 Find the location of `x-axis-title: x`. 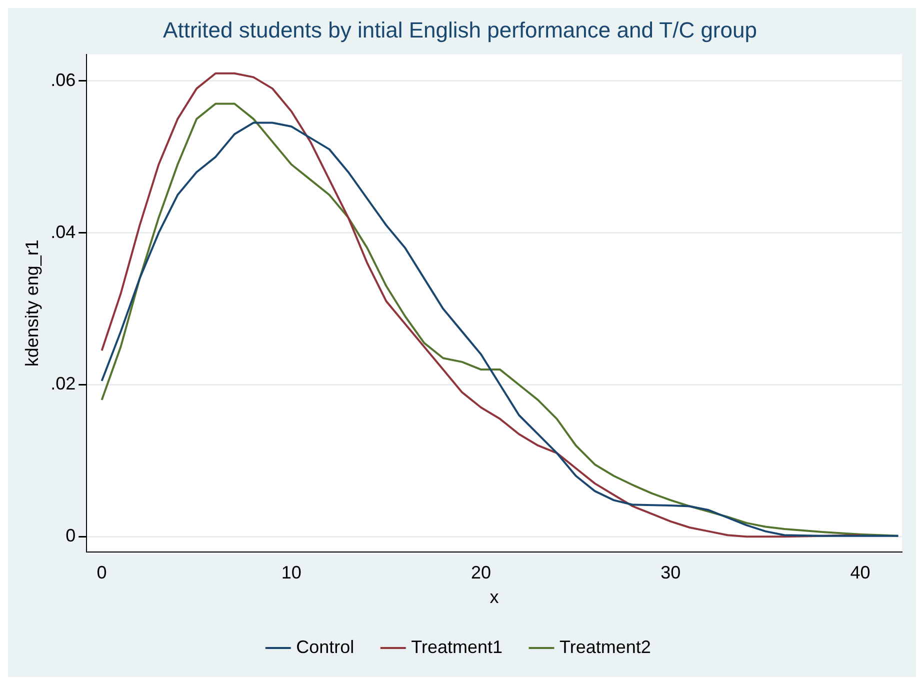

x-axis-title: x is located at coordinates (494, 597).